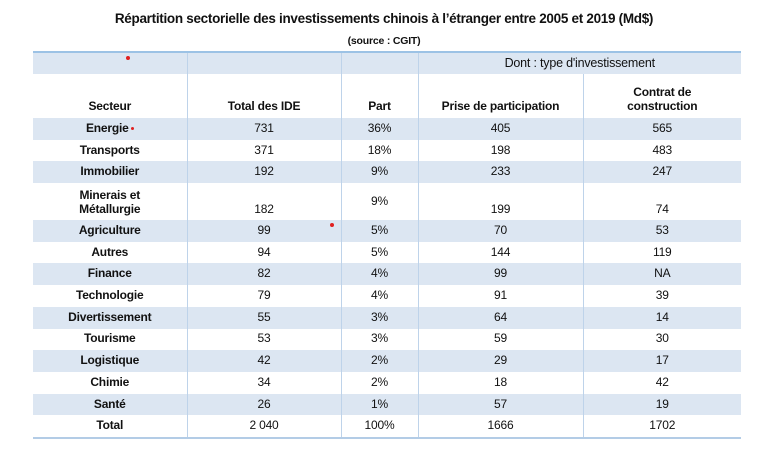 The image size is (768, 449). Describe the element at coordinates (501, 317) in the screenshot. I see `cell-prise: 64` at that location.